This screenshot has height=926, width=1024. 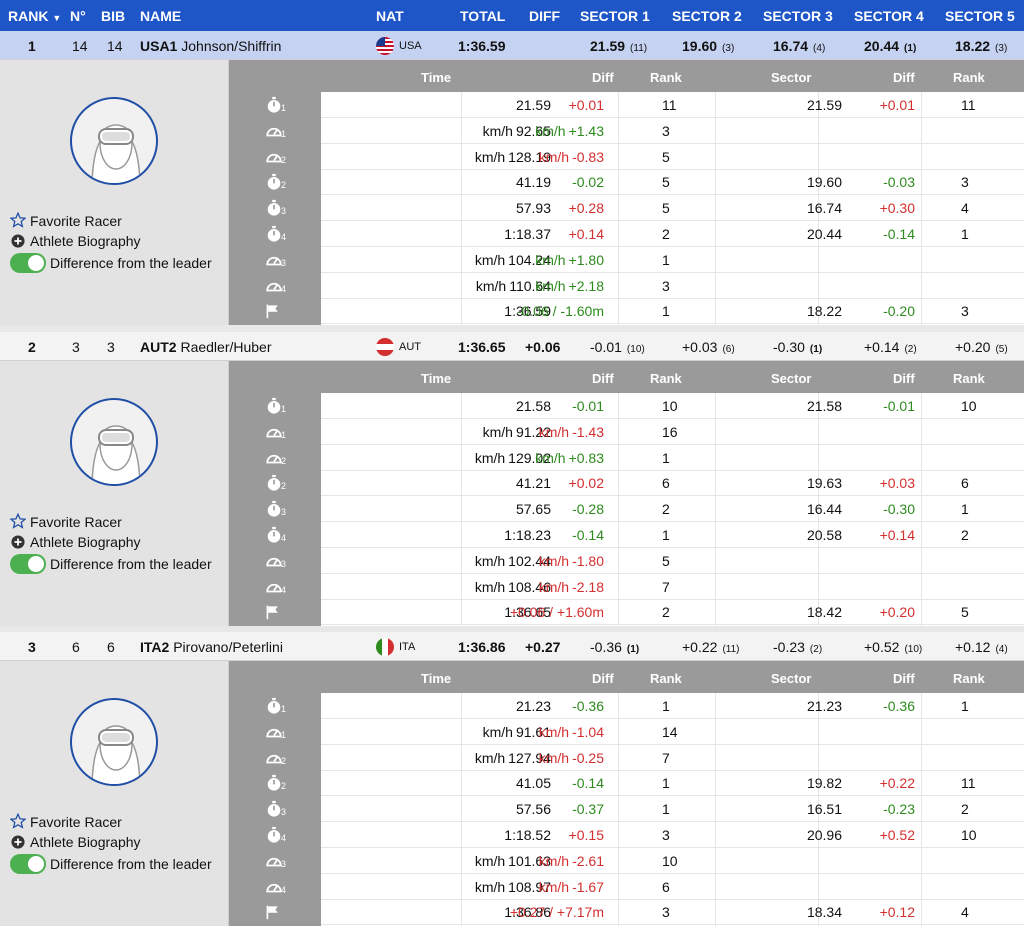 What do you see at coordinates (824, 912) in the screenshot?
I see `sector-time: 18.34` at bounding box center [824, 912].